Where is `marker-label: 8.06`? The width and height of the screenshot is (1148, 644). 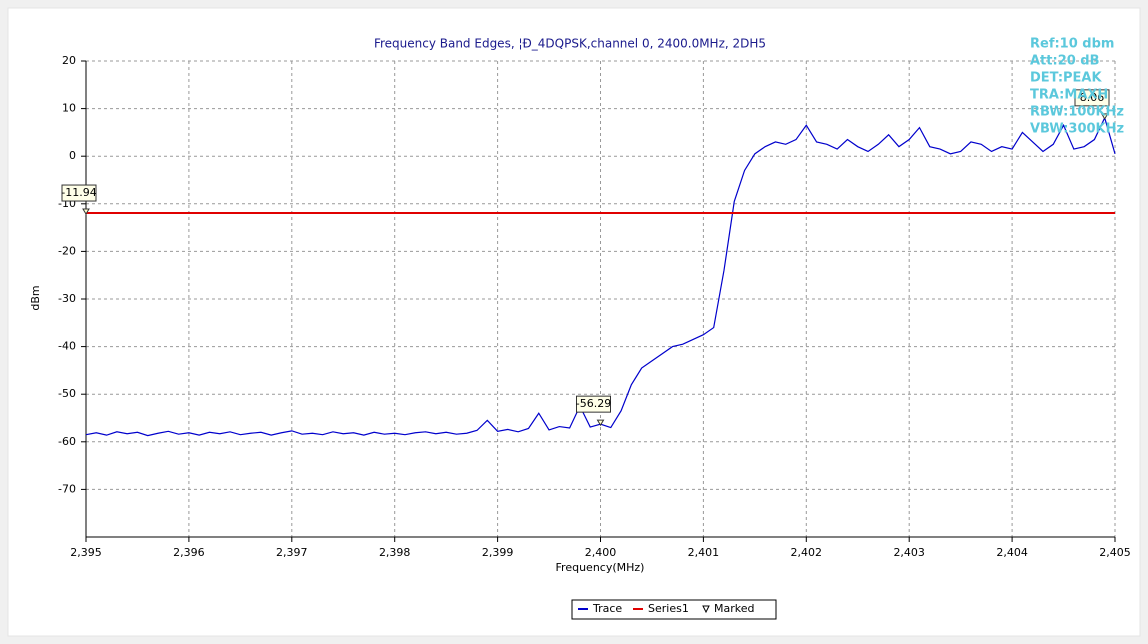
marker-label: 8.06 is located at coordinates (1092, 97).